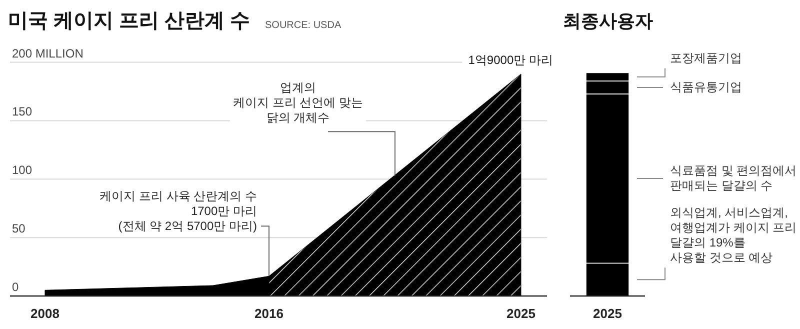 This screenshot has height=329, width=800. I want to click on text: 포장제품기업, so click(706, 58).